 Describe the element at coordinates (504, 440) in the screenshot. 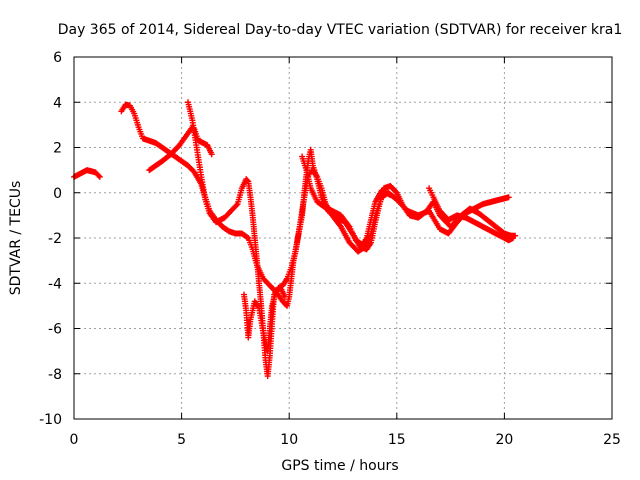

I see `x-tick-label: 20` at that location.